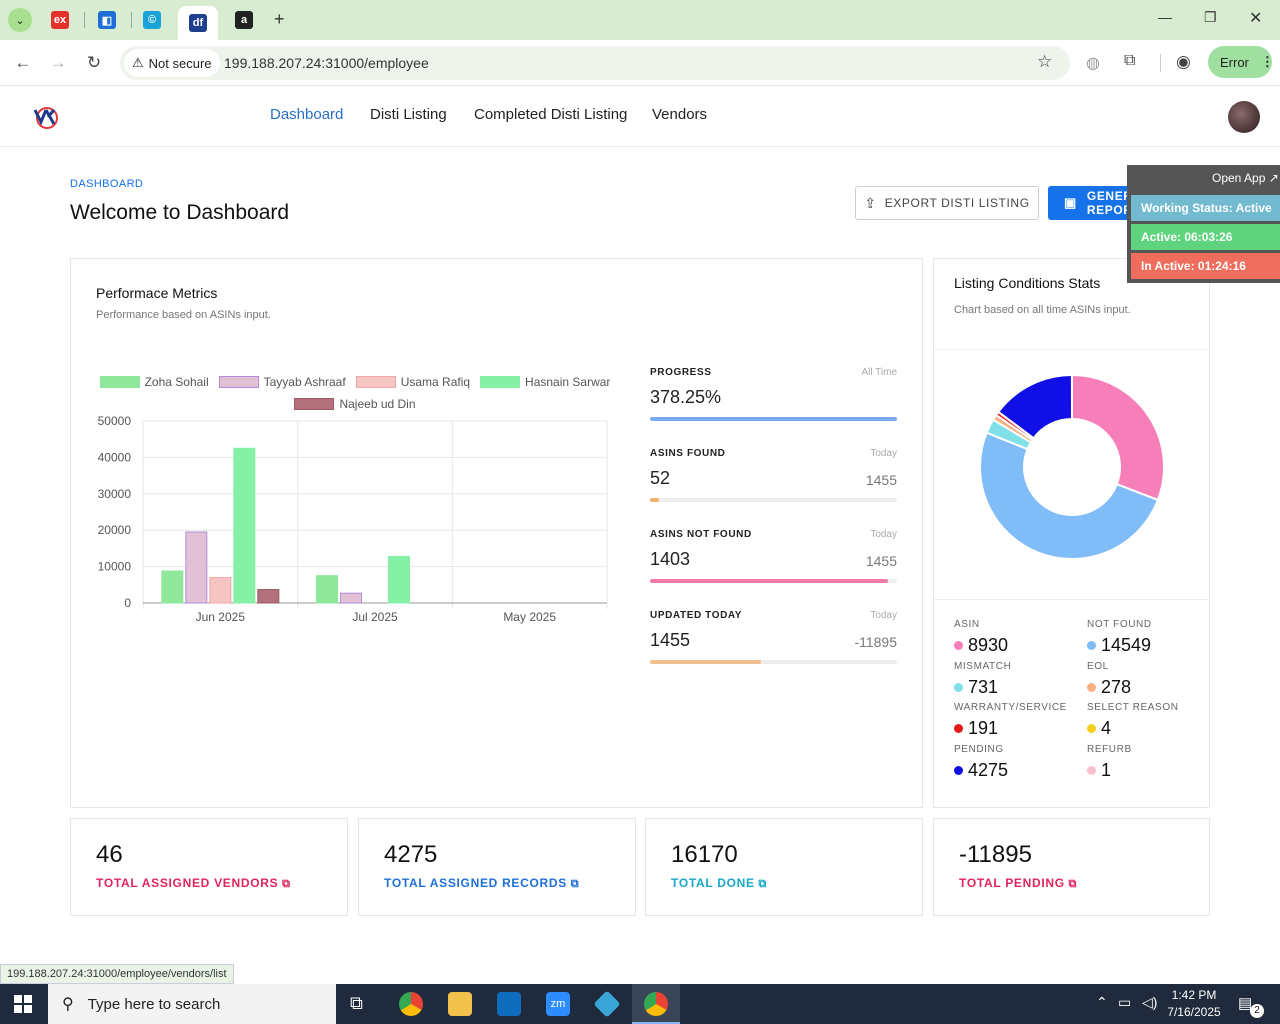 The height and width of the screenshot is (1024, 1280). Describe the element at coordinates (23, 62) in the screenshot. I see `back-arrow-icon: ←` at that location.